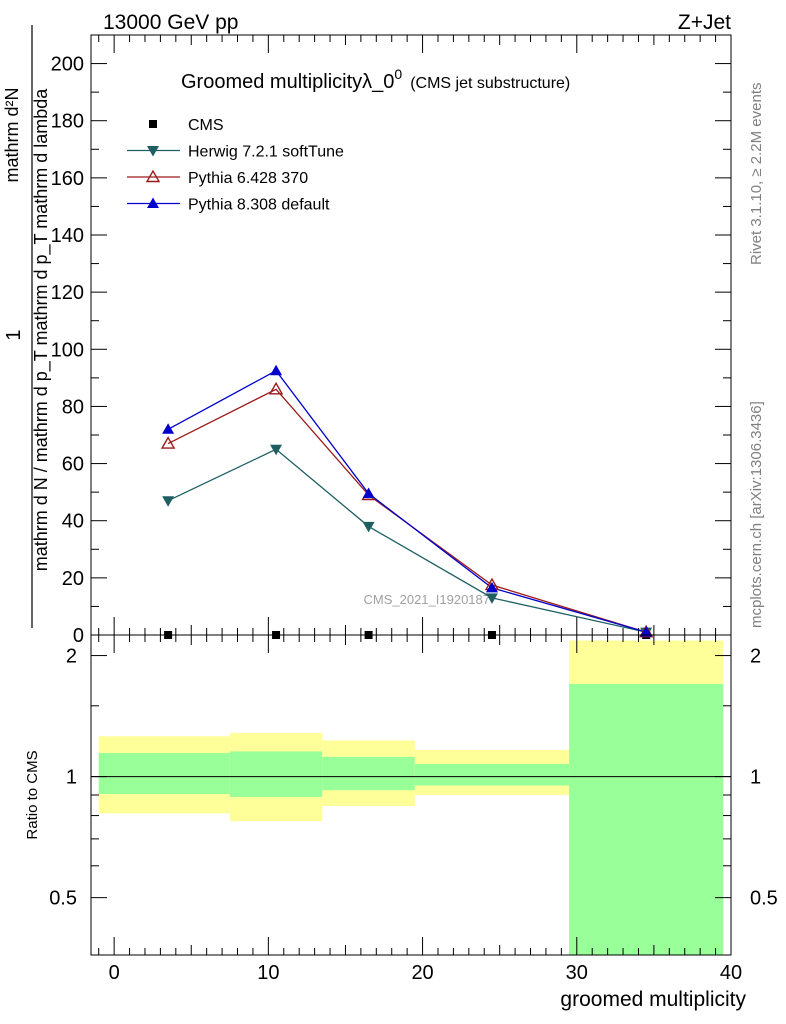  I want to click on x-tick-label: 0, so click(114, 973).